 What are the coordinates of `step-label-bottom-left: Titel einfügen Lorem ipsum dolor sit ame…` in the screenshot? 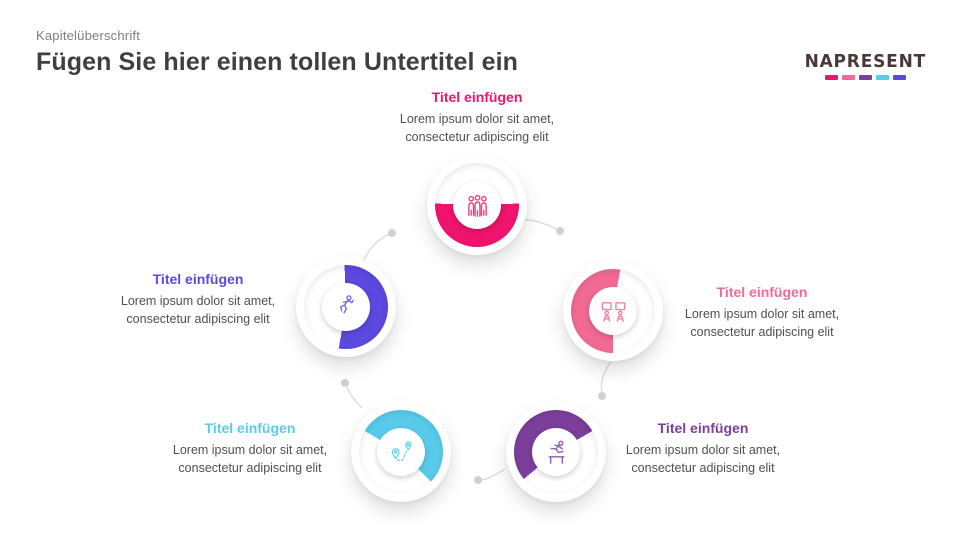 It's located at (250, 448).